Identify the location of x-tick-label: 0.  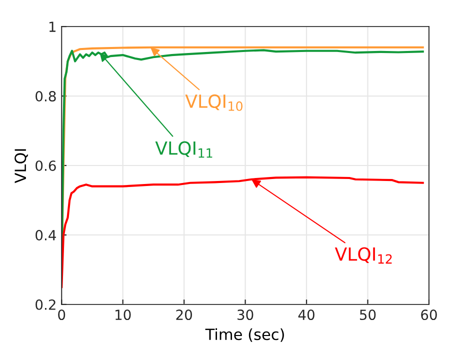
(62, 315).